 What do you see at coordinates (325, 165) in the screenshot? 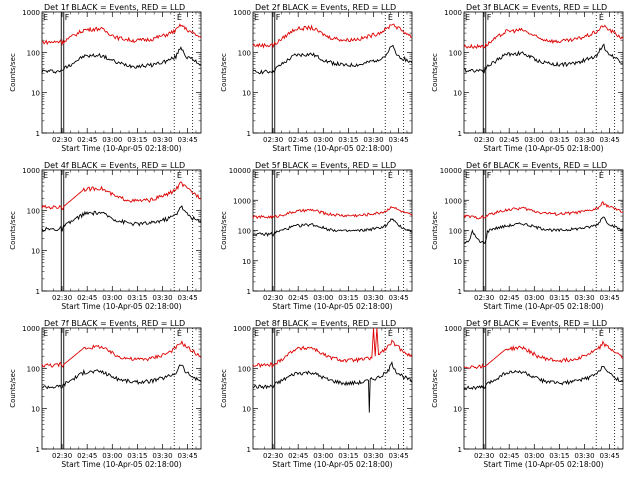
I see `chart-title: Det 5f BLACK = Events, RED = LLD` at bounding box center [325, 165].